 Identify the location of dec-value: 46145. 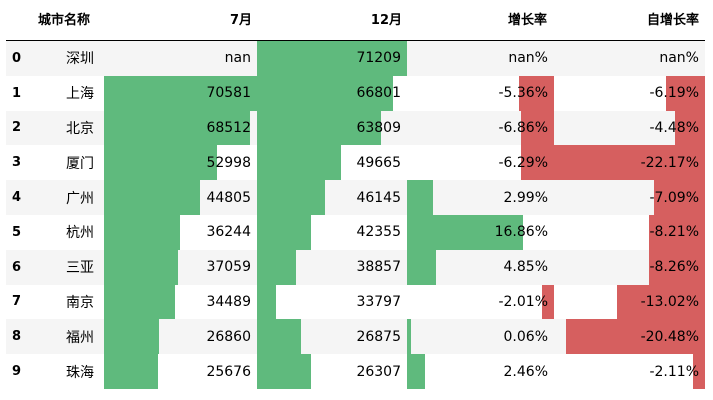
(378, 197).